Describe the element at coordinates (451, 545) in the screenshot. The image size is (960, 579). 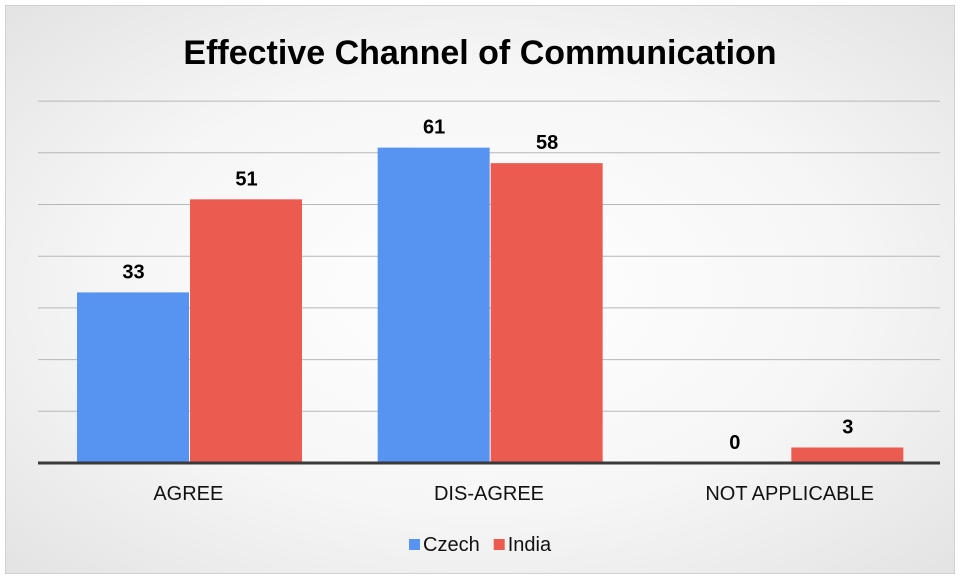
I see `legend-label-czech: Czech` at that location.